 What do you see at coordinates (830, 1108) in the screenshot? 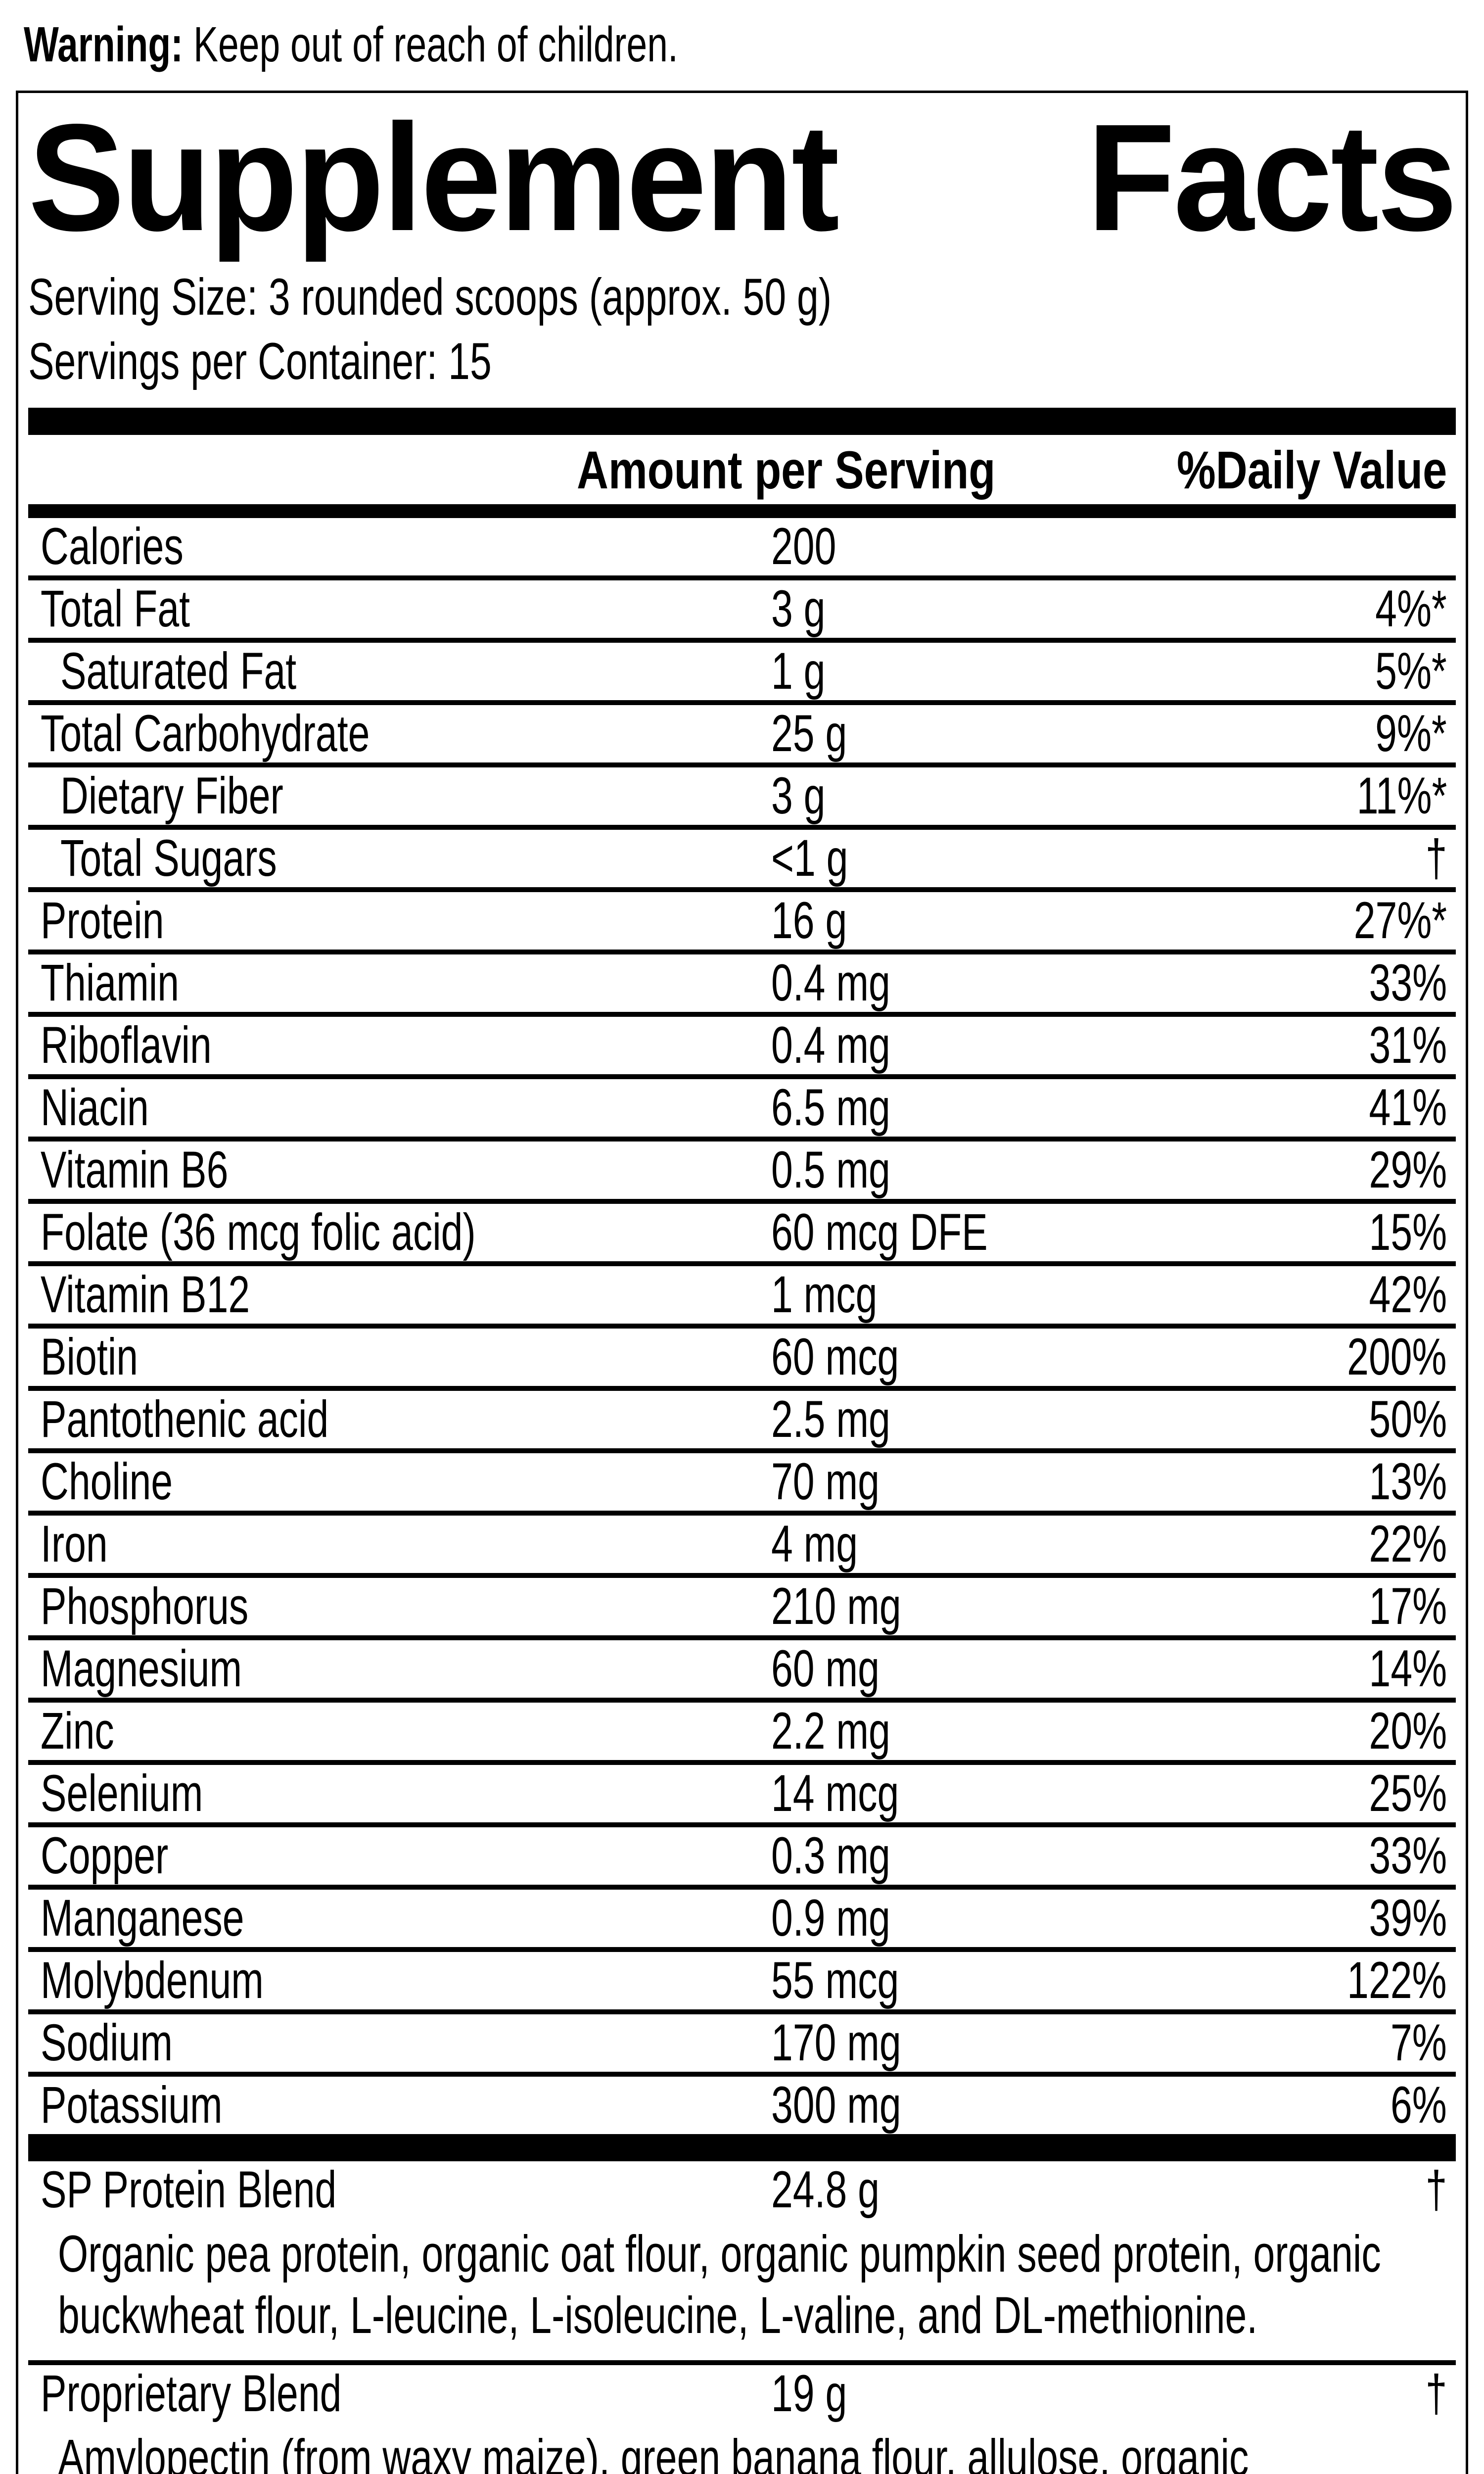
I see `nutrient-amount: 6.5 mg` at bounding box center [830, 1108].